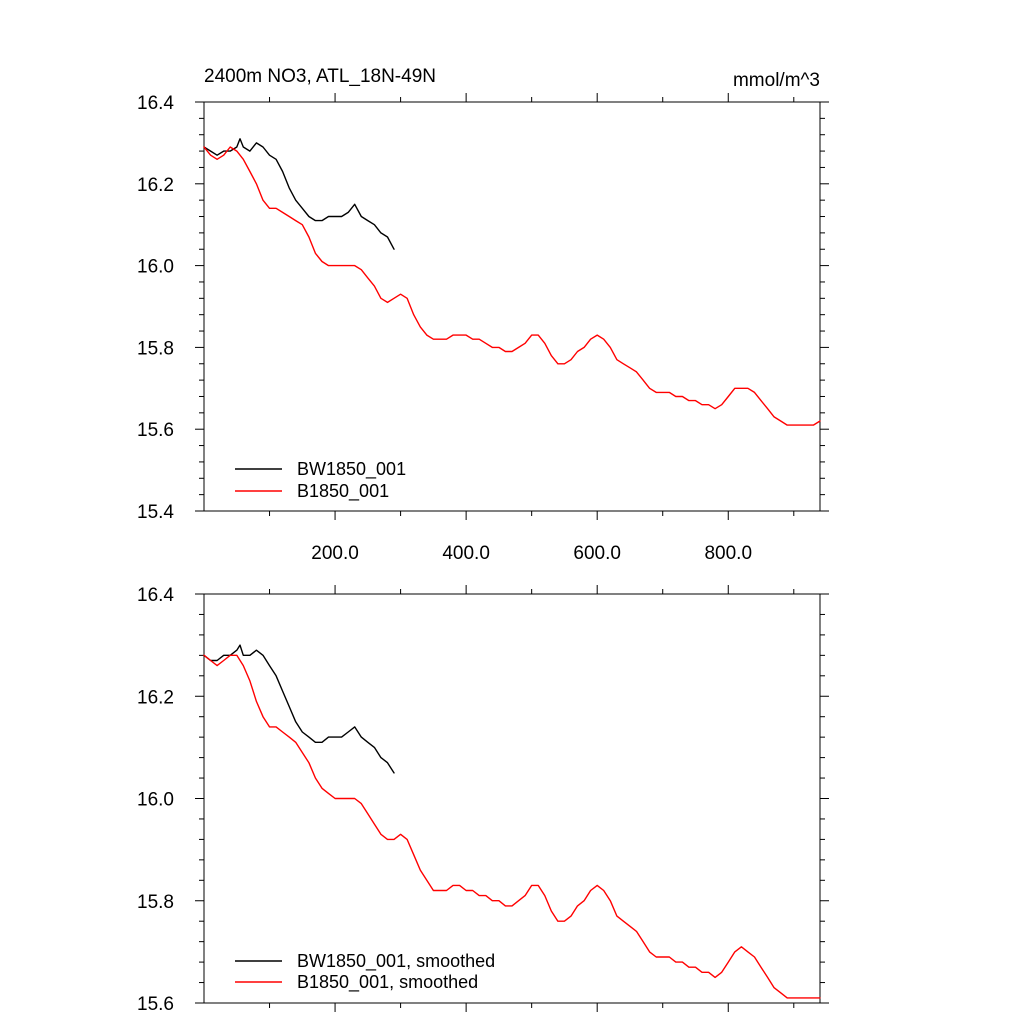 Image resolution: width=1024 pixels, height=1024 pixels. What do you see at coordinates (320, 76) in the screenshot?
I see `chart-title: 2400m NO3, ATL_18N-49N` at bounding box center [320, 76].